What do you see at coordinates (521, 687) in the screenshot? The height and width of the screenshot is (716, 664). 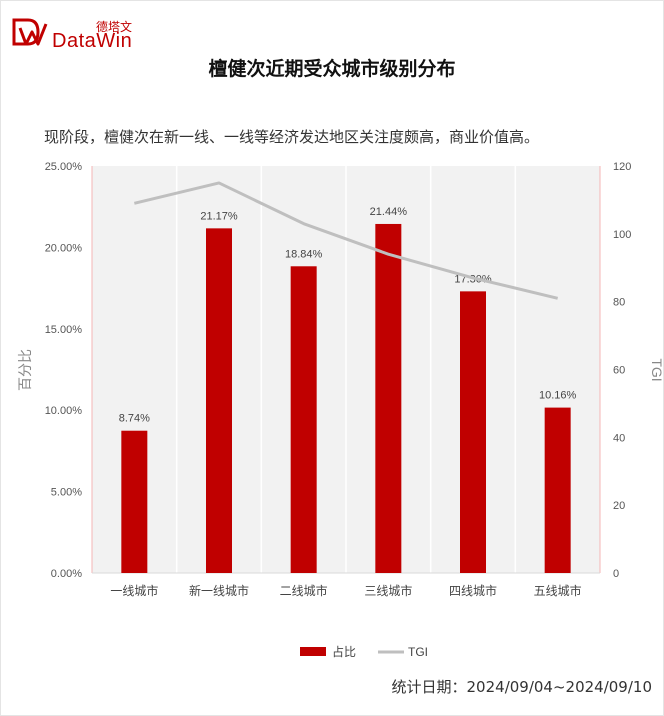 I see `stat-date: 统计日期：2024/09/04~2024/09/10` at bounding box center [521, 687].